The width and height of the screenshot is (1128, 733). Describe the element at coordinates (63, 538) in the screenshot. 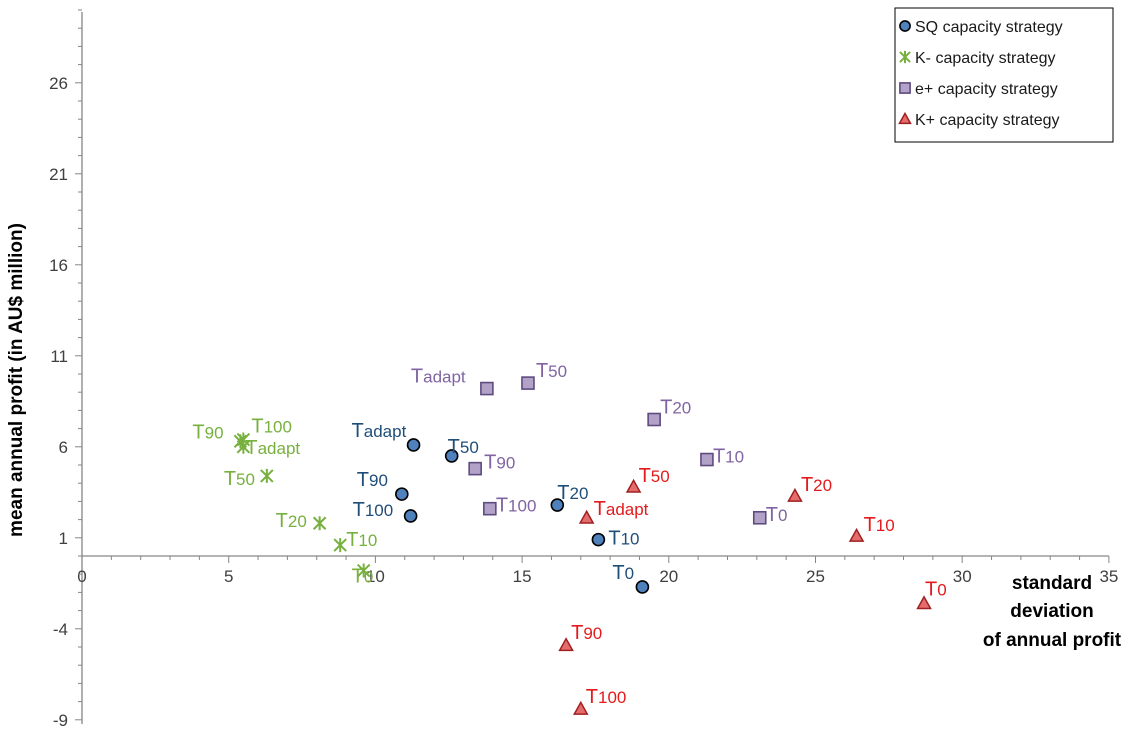

I see `y-tick-label: 1` at that location.